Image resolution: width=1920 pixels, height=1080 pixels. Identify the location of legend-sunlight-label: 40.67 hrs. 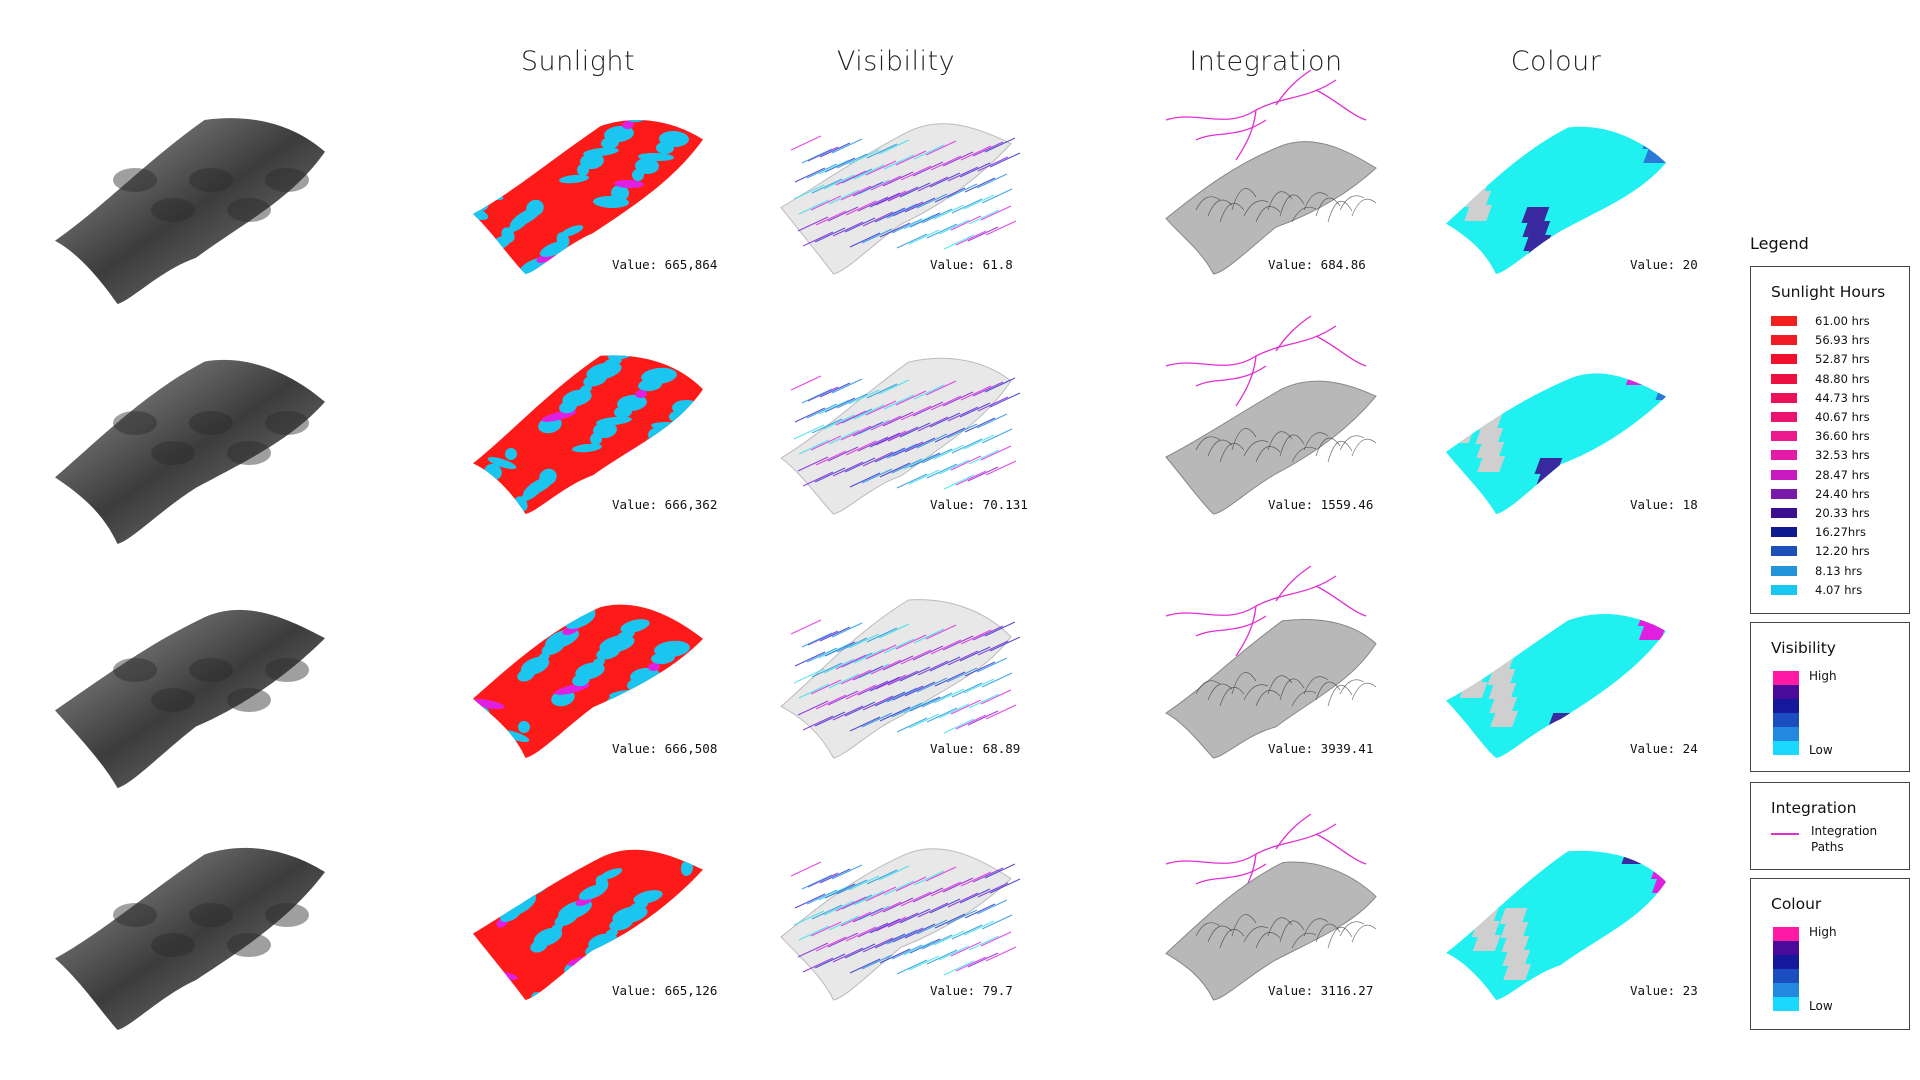
(1842, 417).